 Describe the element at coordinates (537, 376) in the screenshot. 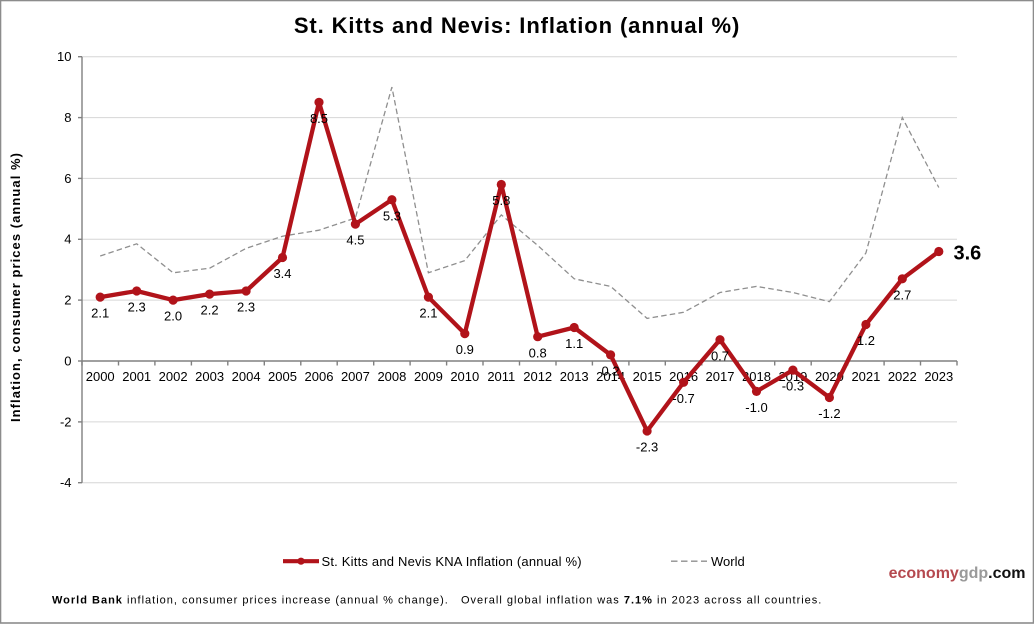

I see `svg-text: 2012` at that location.